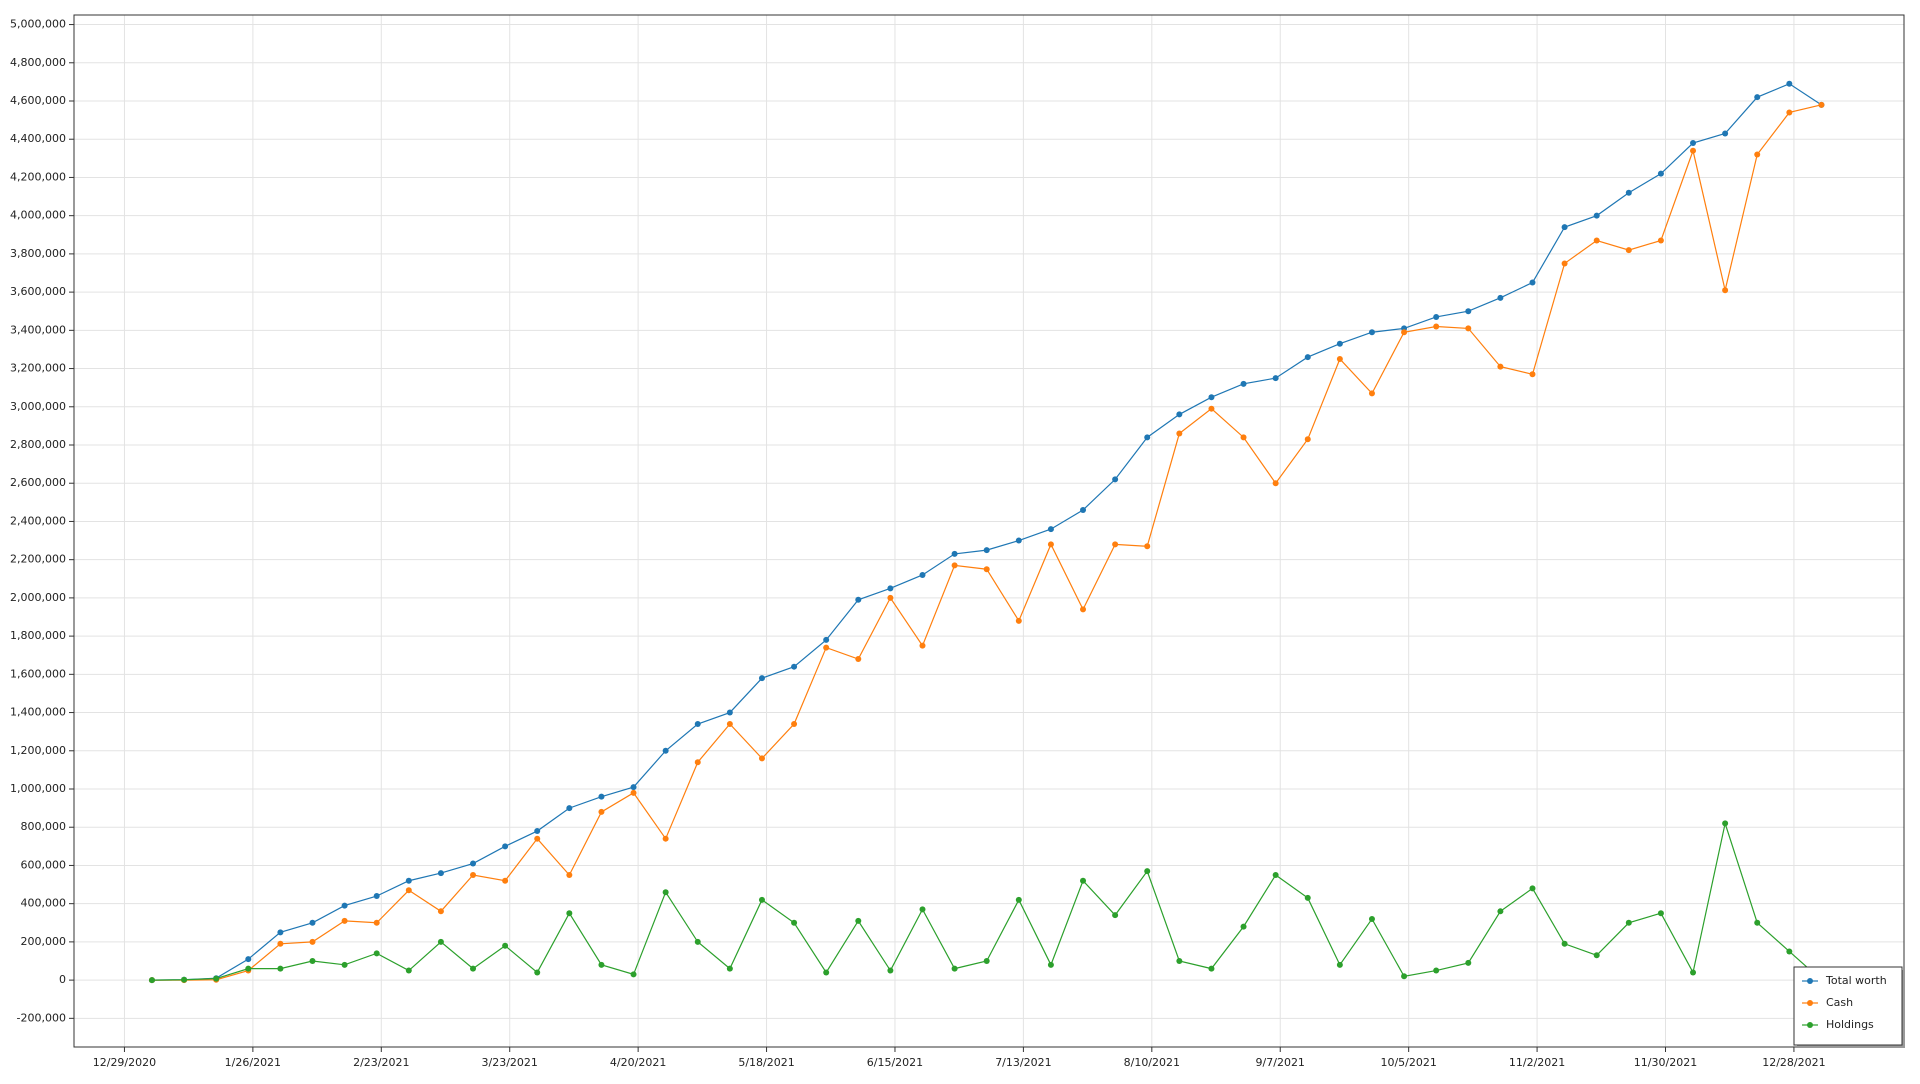 Image resolution: width=1920 pixels, height=1084 pixels. What do you see at coordinates (38, 712) in the screenshot?
I see `y-tick-label: 1,400,000` at bounding box center [38, 712].